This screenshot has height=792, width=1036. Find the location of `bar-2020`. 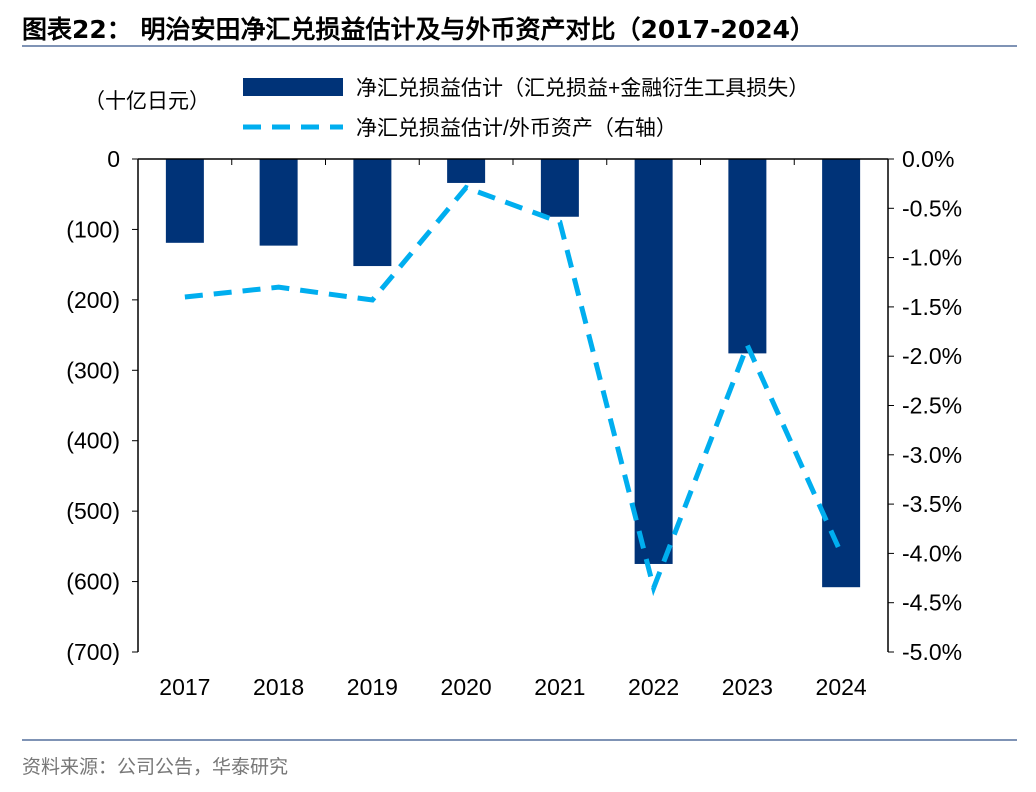

bar-2020 is located at coordinates (466, 171).